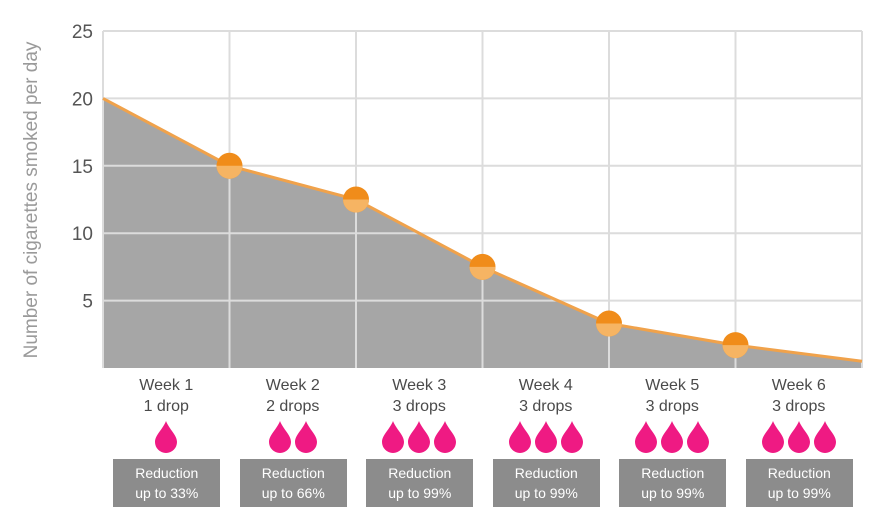  Describe the element at coordinates (292, 385) in the screenshot. I see `week-title: Week 2` at that location.